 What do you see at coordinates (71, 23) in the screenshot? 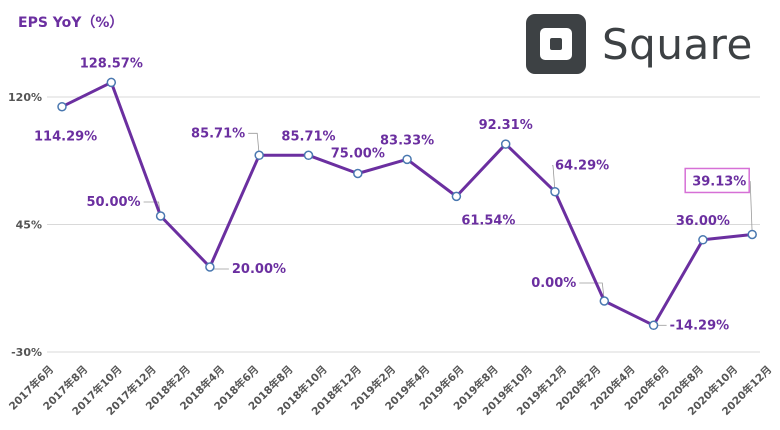
I see `chart-title: EPS YoY（%）` at bounding box center [71, 23].